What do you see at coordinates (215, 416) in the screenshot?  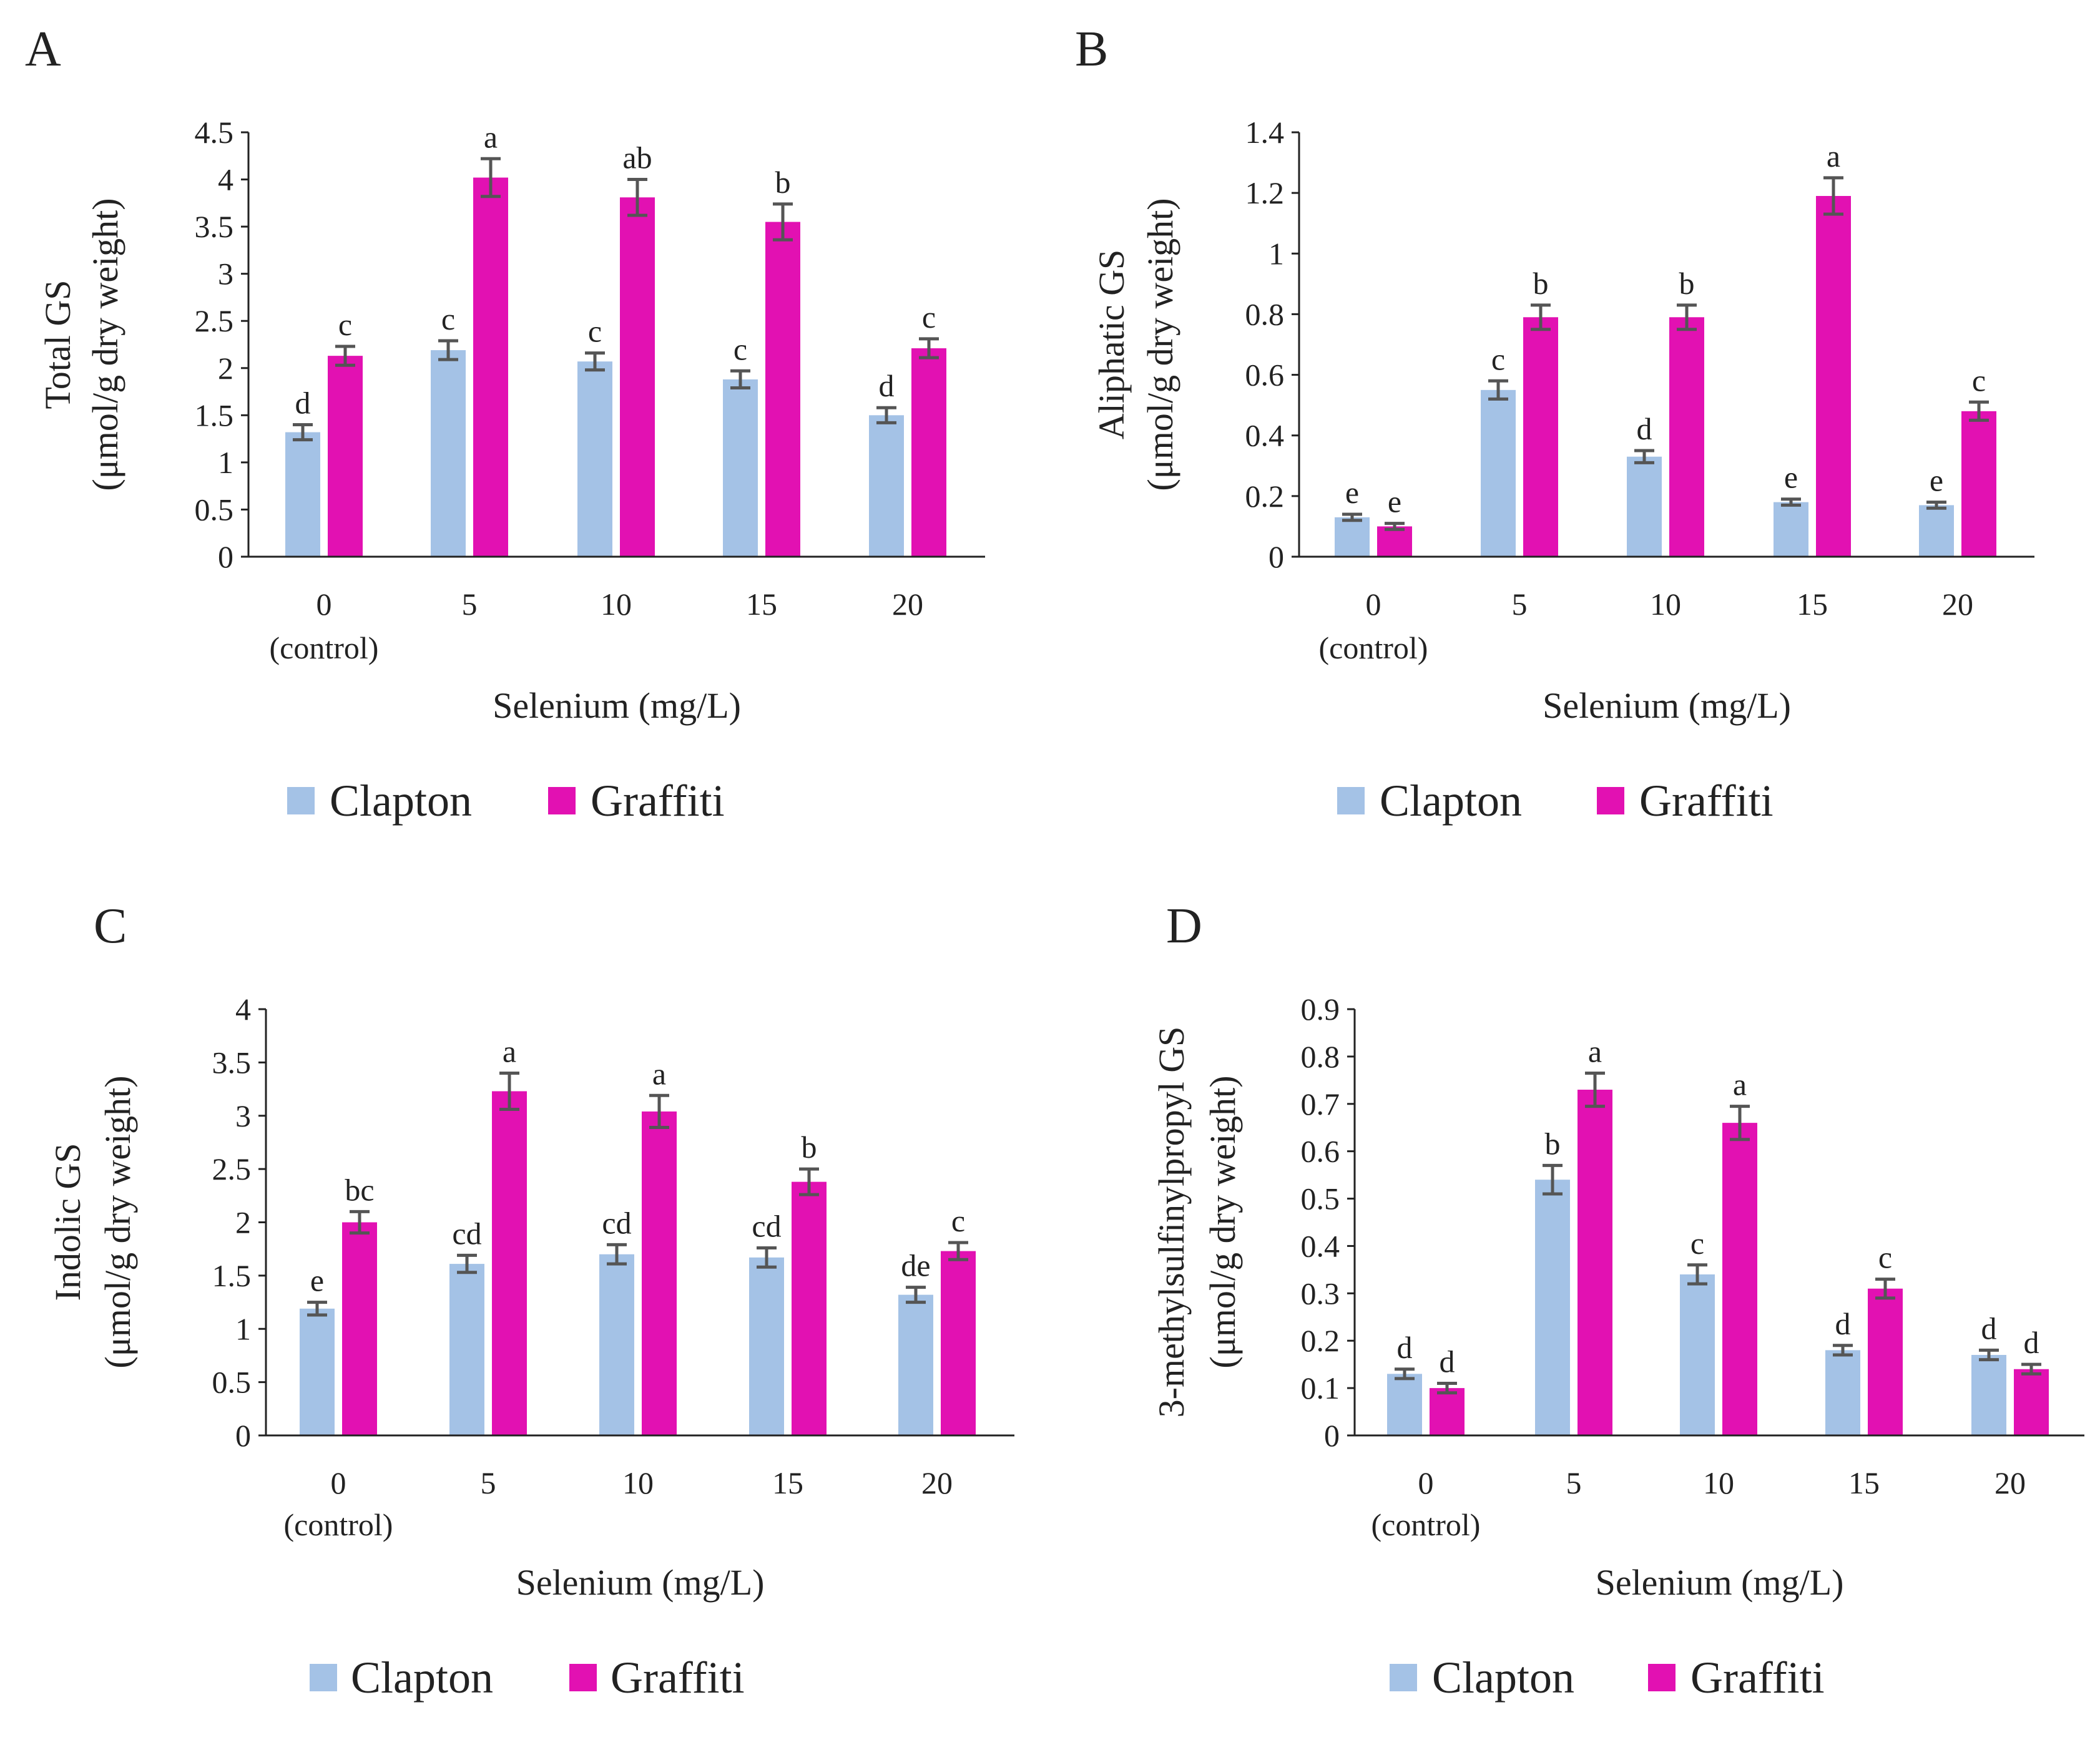 I see `y-tick-label: 1.5` at bounding box center [215, 416].